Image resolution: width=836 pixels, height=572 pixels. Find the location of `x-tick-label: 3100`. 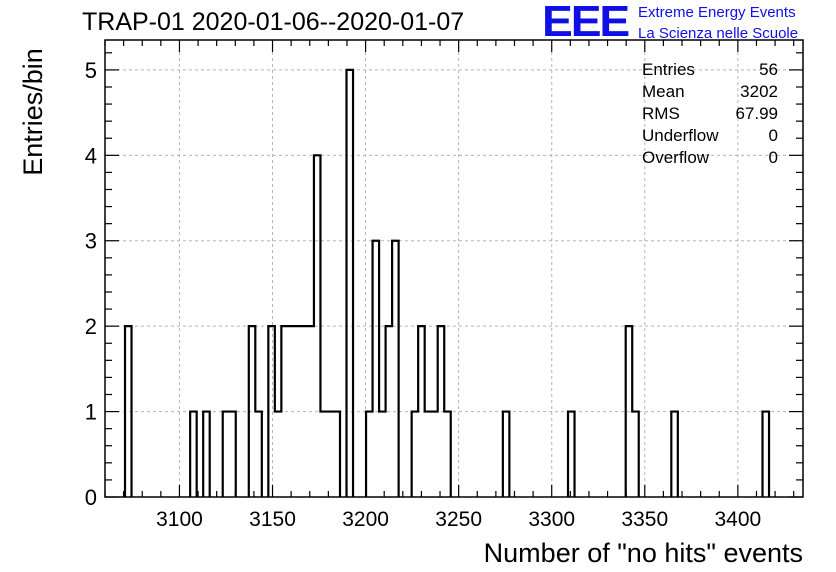

x-tick-label: 3100 is located at coordinates (179, 519).